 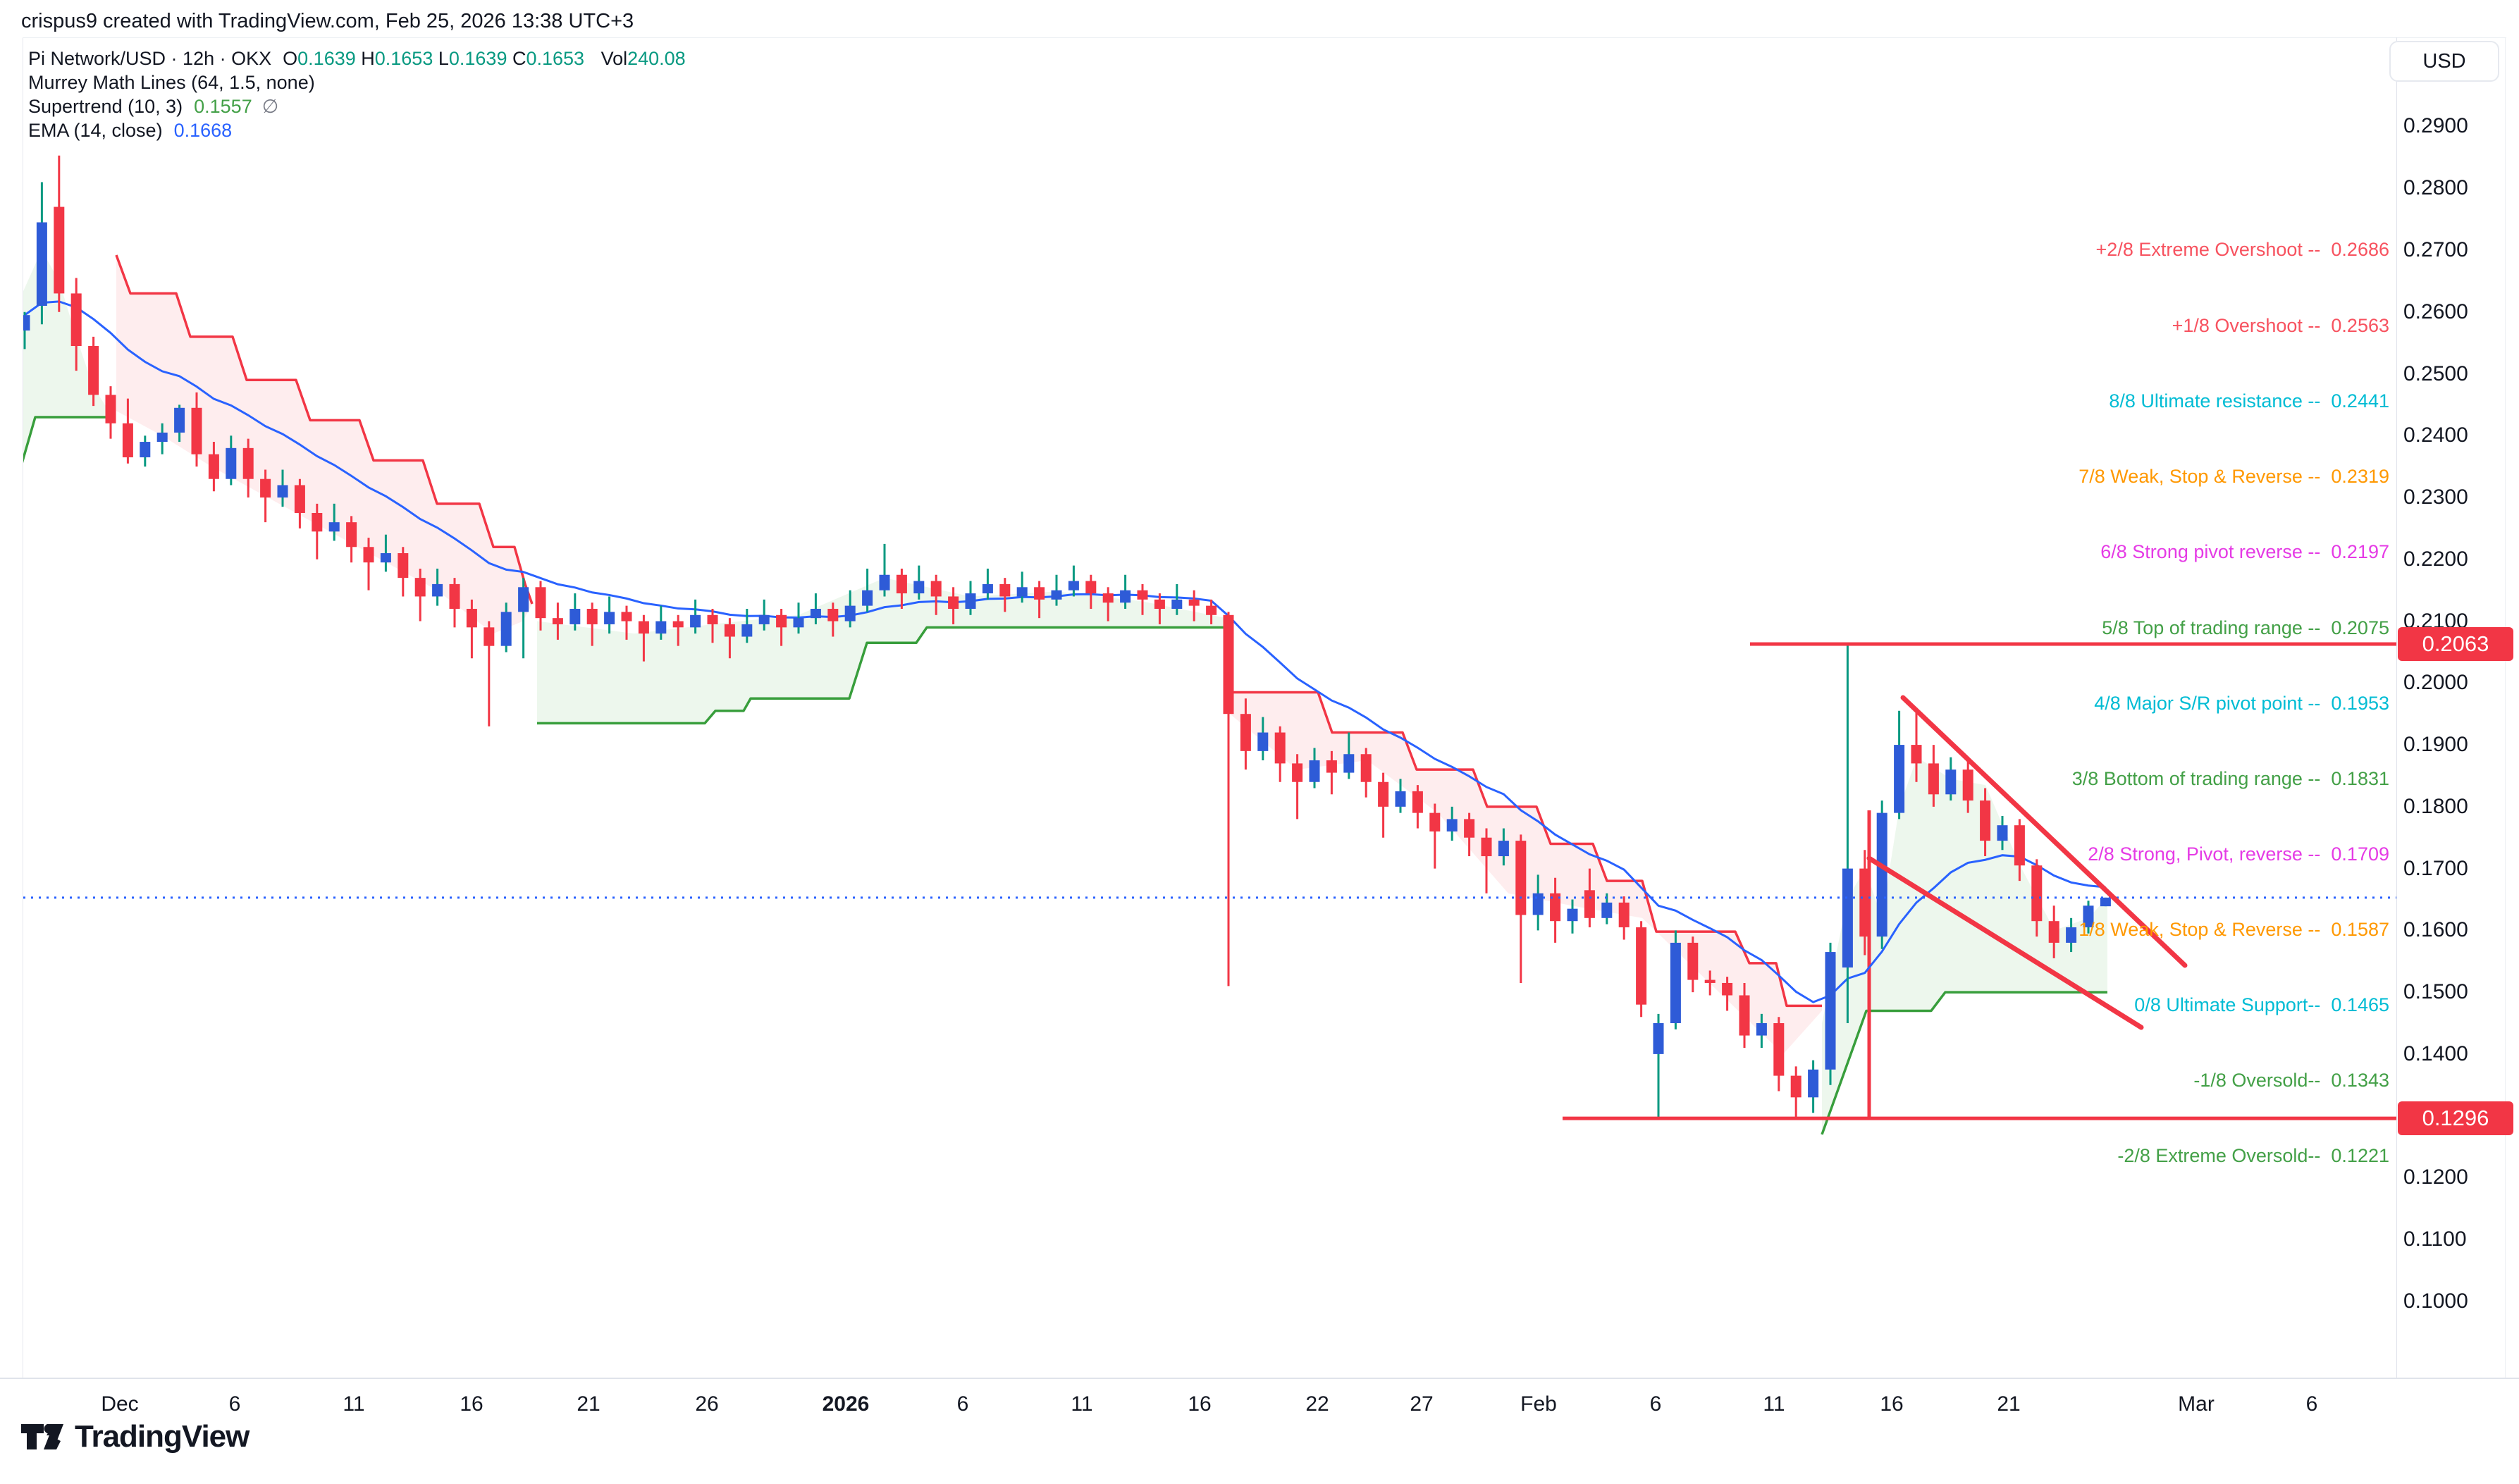 What do you see at coordinates (2435, 1177) in the screenshot?
I see `price-tick-label: 0.1200` at bounding box center [2435, 1177].